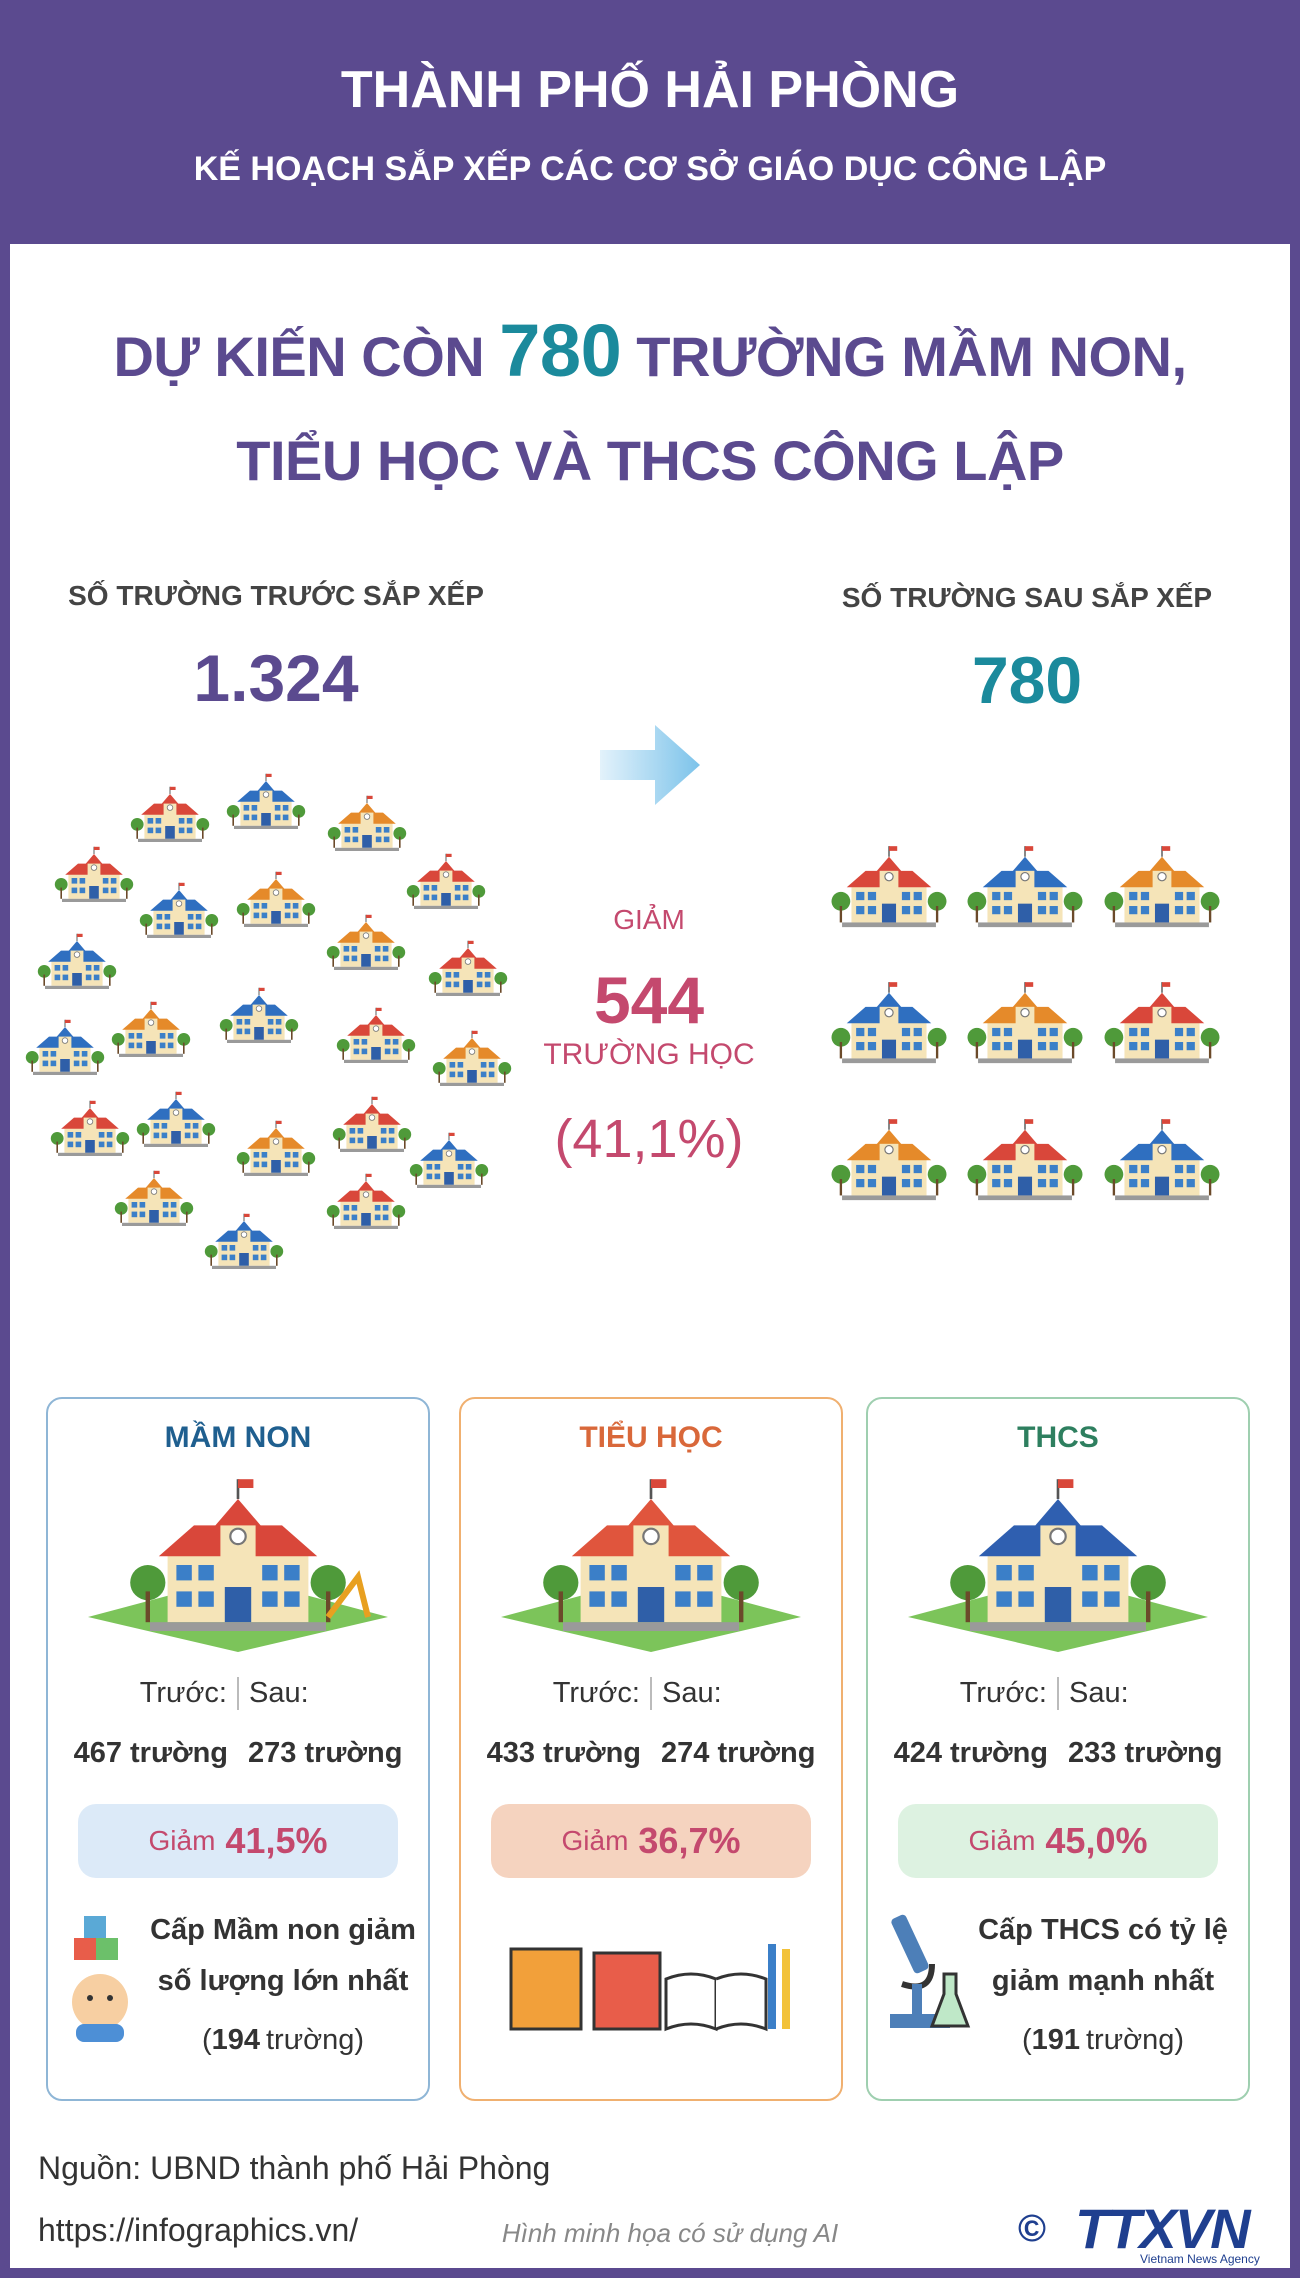  What do you see at coordinates (283, 1930) in the screenshot?
I see `note-line: Cấp Mầm non giảm` at bounding box center [283, 1930].